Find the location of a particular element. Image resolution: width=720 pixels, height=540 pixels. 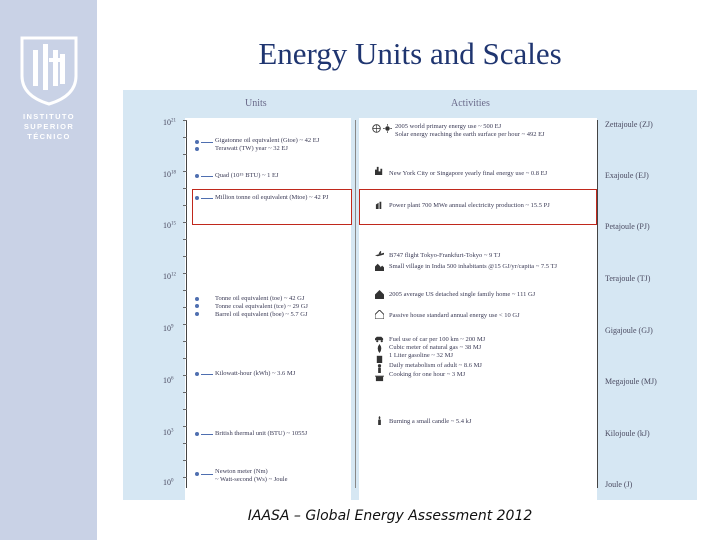

gas-flame-icon is located at coordinates (379, 348).